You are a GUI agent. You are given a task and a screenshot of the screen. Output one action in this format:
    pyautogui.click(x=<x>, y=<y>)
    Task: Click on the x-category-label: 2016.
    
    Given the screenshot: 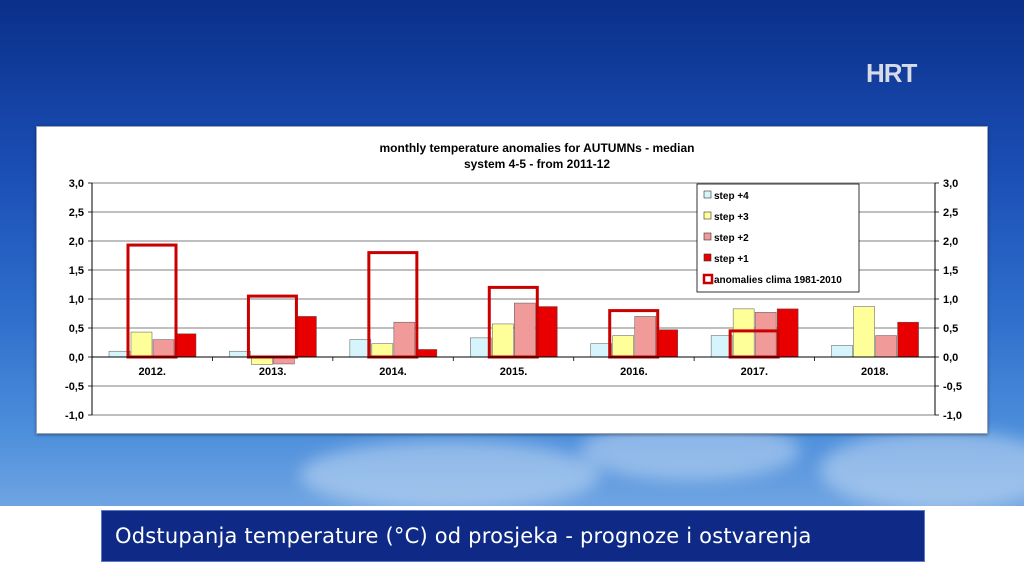 What is the action you would take?
    pyautogui.click(x=634, y=372)
    